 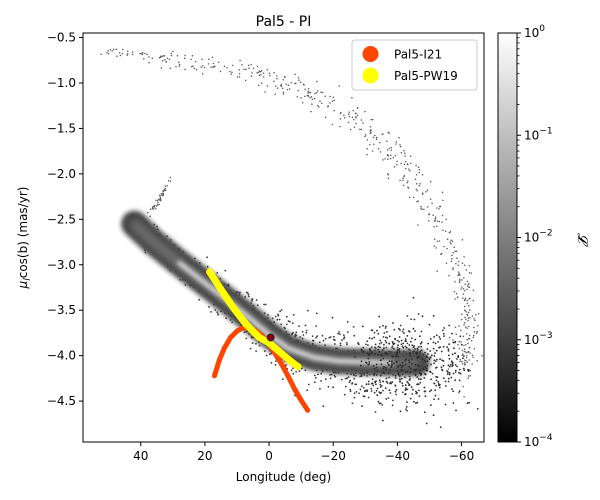 I want to click on legend-marker-pal5-i21, so click(x=370, y=54).